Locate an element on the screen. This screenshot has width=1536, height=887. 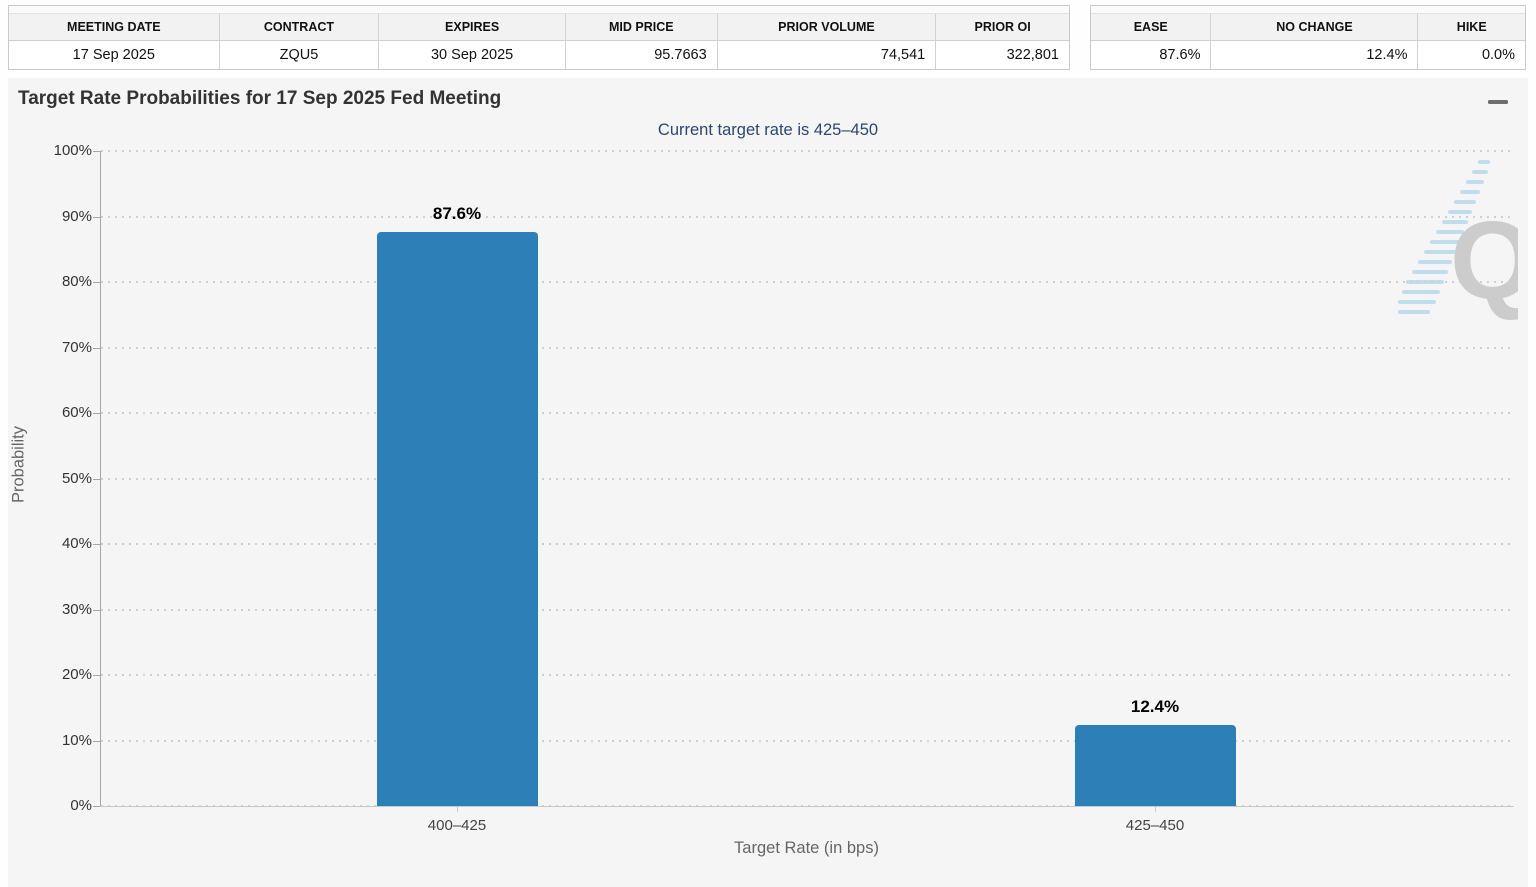
y-axis-title: Probability is located at coordinates (18, 464).